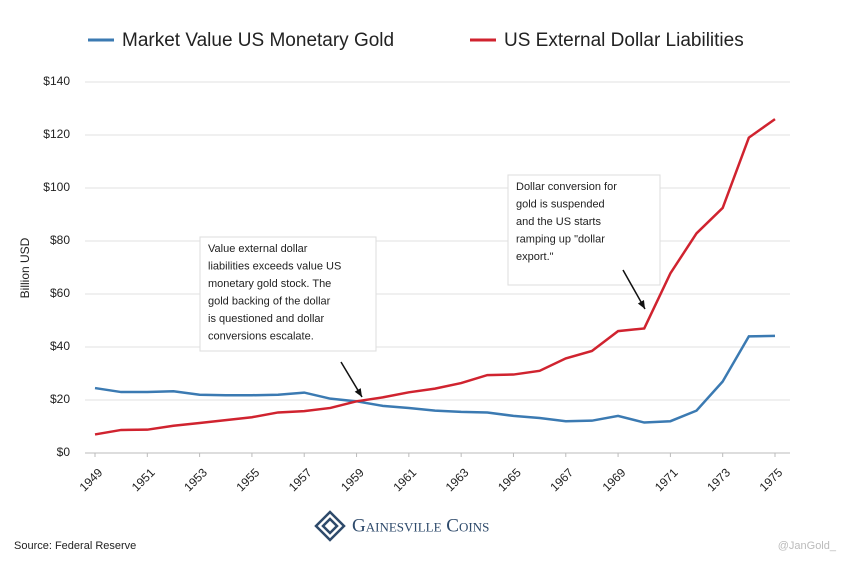 This screenshot has height=561, width=848. I want to click on y-tick-label: $80, so click(60, 240).